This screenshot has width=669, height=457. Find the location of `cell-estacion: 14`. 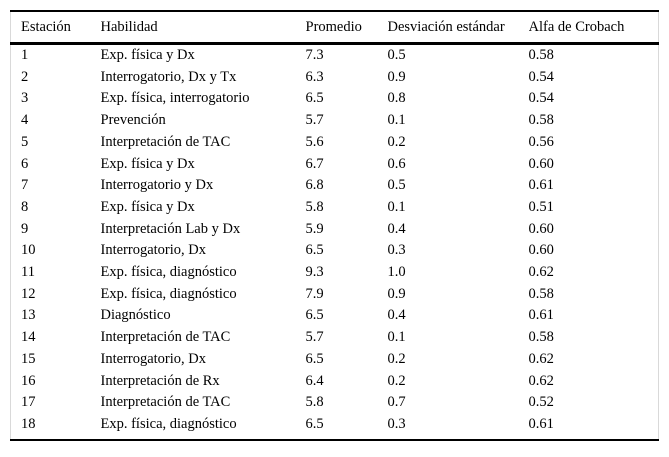

cell-estacion: 14 is located at coordinates (28, 337).